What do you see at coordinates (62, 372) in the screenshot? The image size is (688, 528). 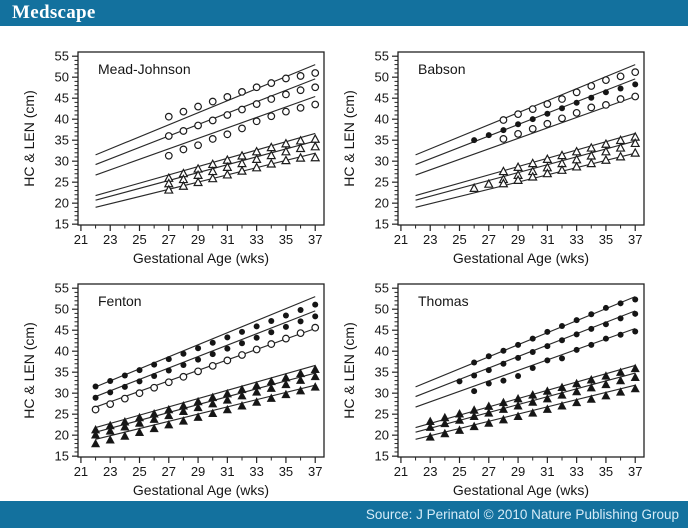 I see `y-tick-label: 35` at bounding box center [62, 372].